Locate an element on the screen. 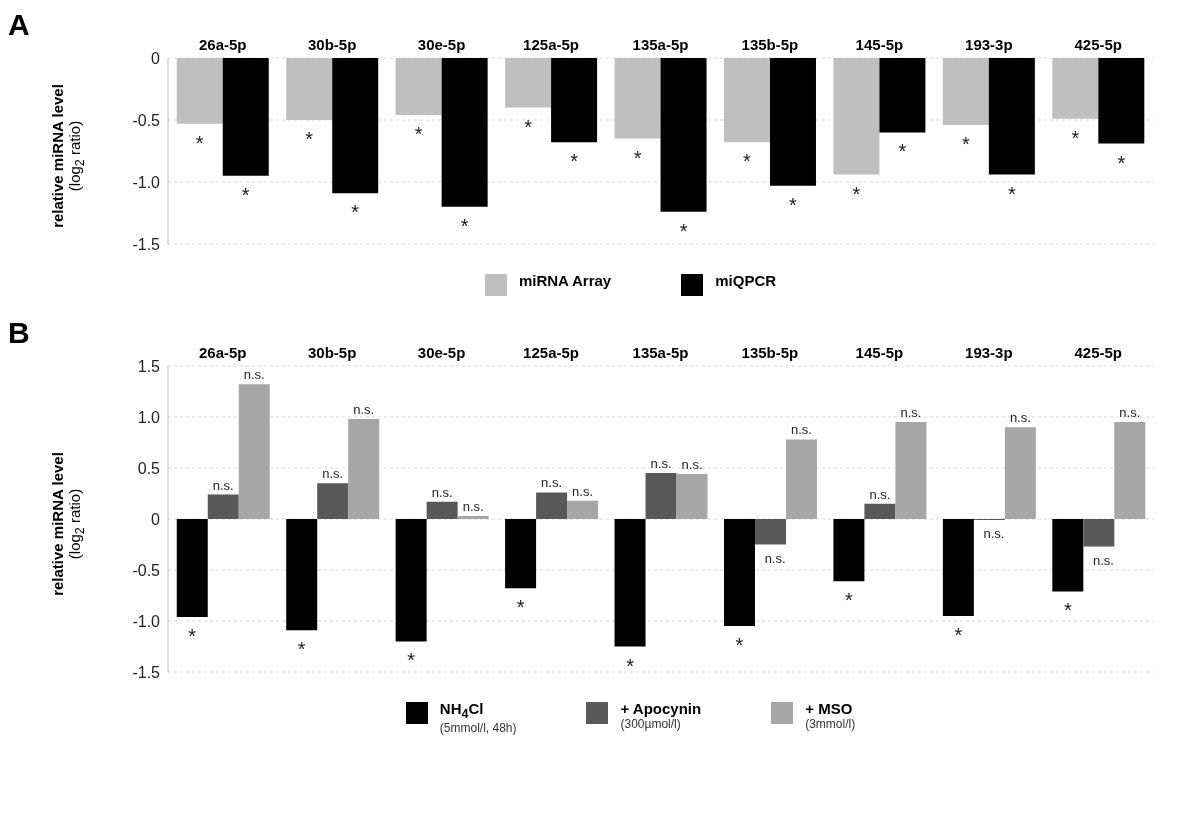 The width and height of the screenshot is (1185, 814). legend-label: + Apocynin (300µmol/l) is located at coordinates (661, 715).